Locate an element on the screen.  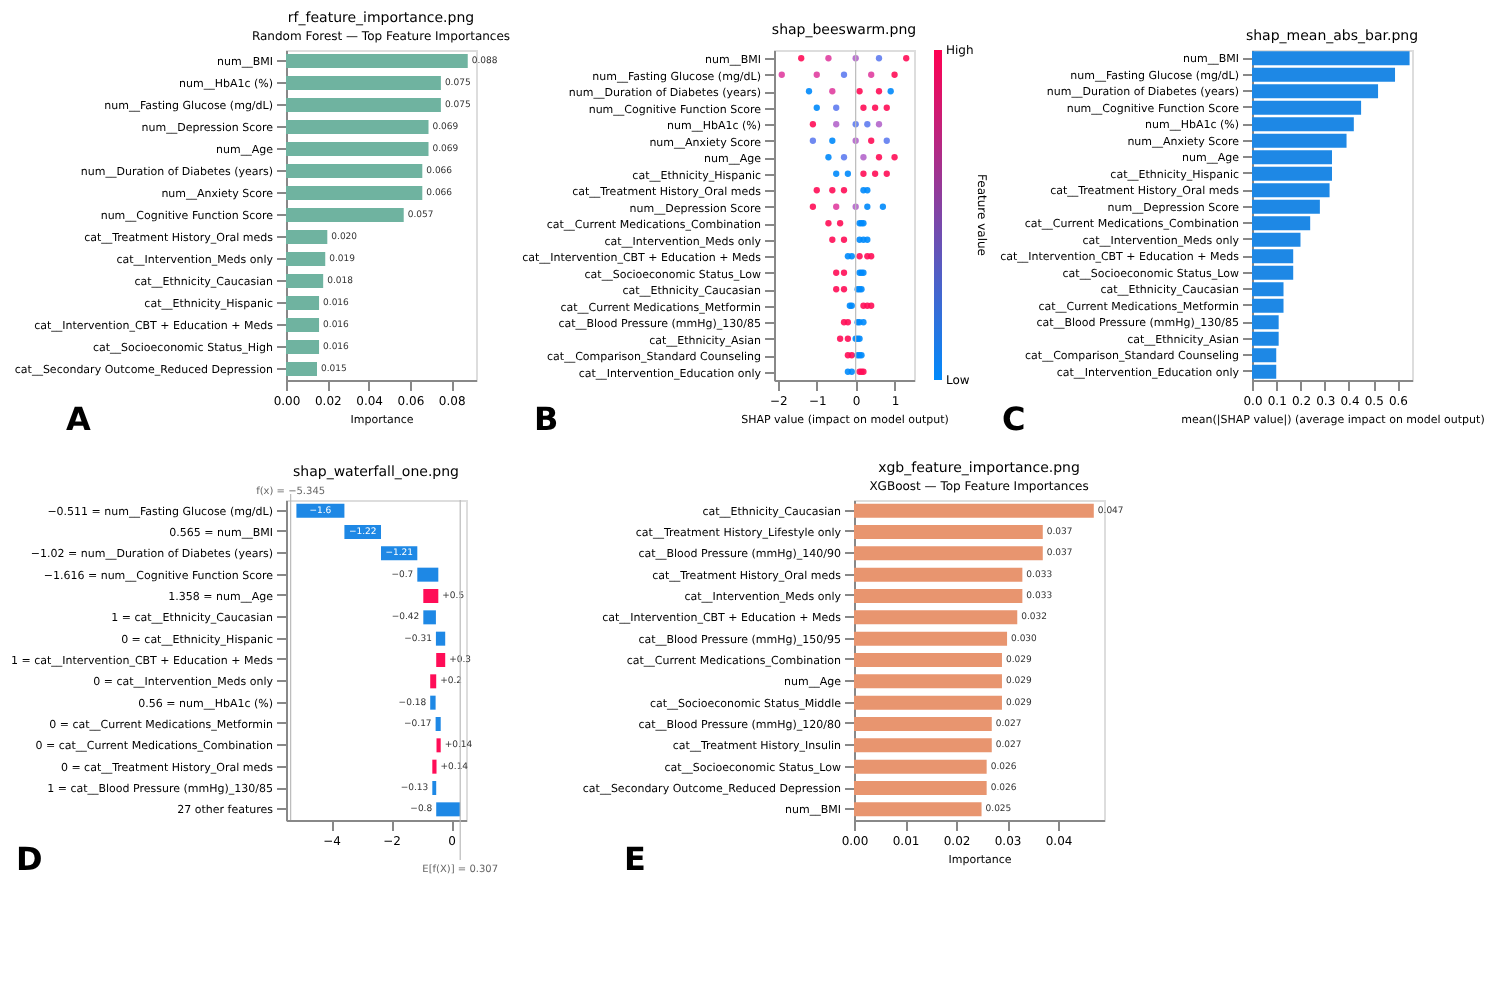
text: E is located at coordinates (635, 859).